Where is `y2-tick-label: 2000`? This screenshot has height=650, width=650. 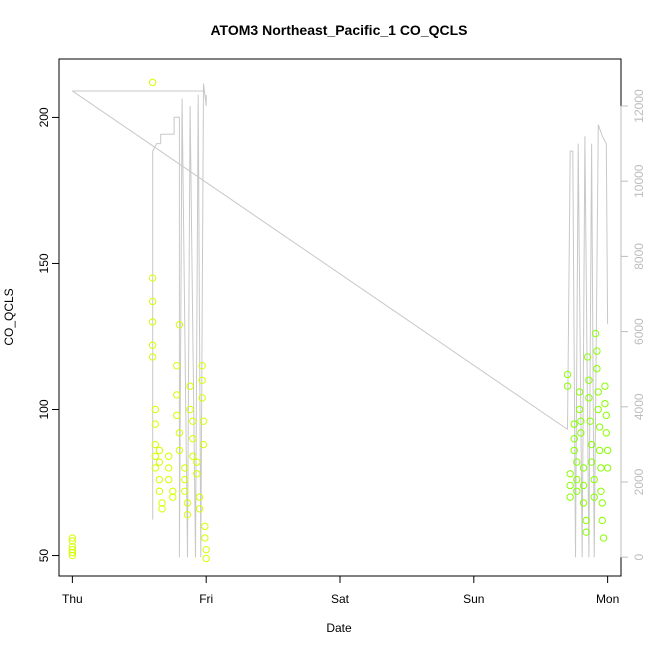
y2-tick-label: 2000 is located at coordinates (639, 481).